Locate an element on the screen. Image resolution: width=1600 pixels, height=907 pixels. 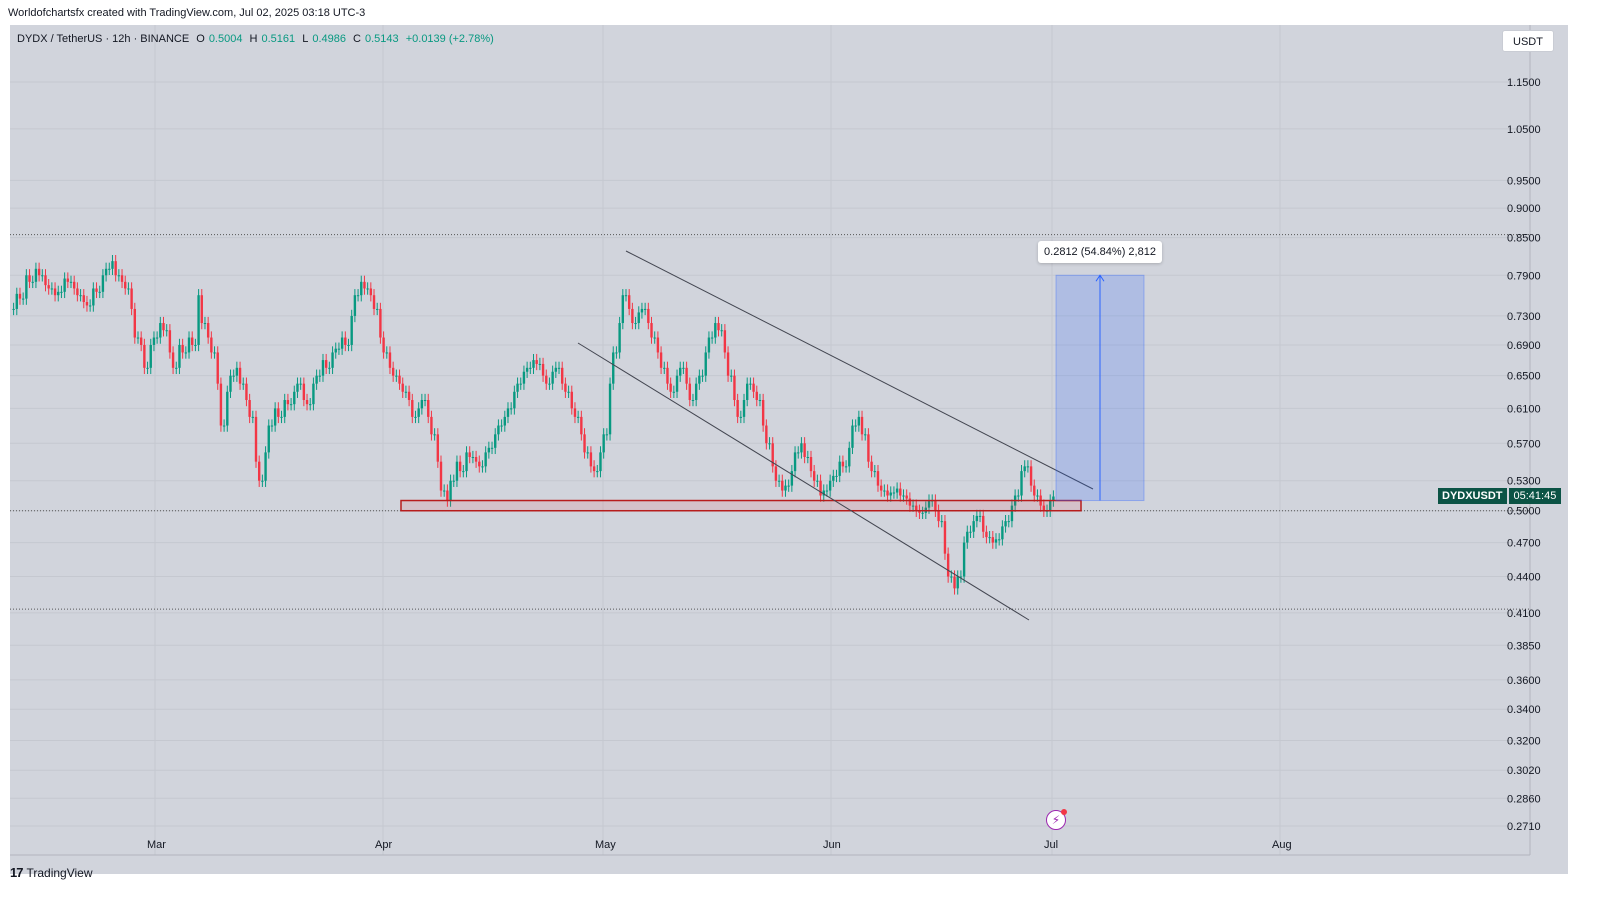
price-tick-label: 0.6100 is located at coordinates (1524, 409).